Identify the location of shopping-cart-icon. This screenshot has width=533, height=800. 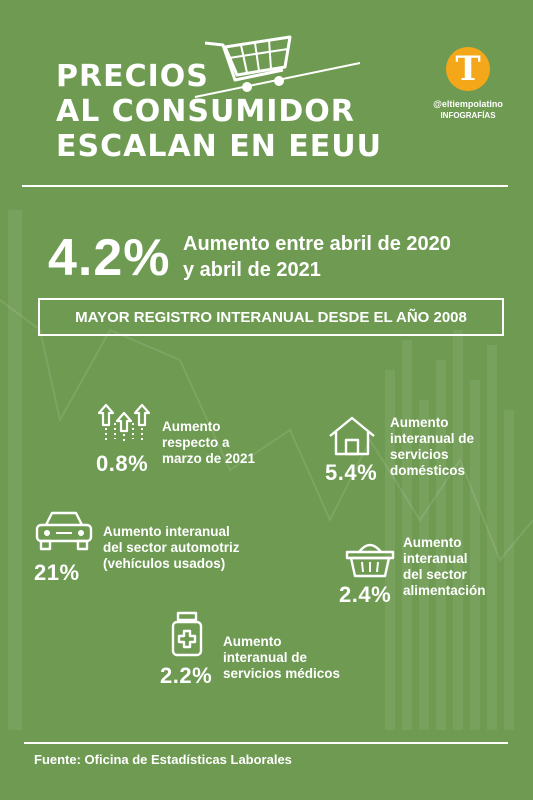
(277, 66).